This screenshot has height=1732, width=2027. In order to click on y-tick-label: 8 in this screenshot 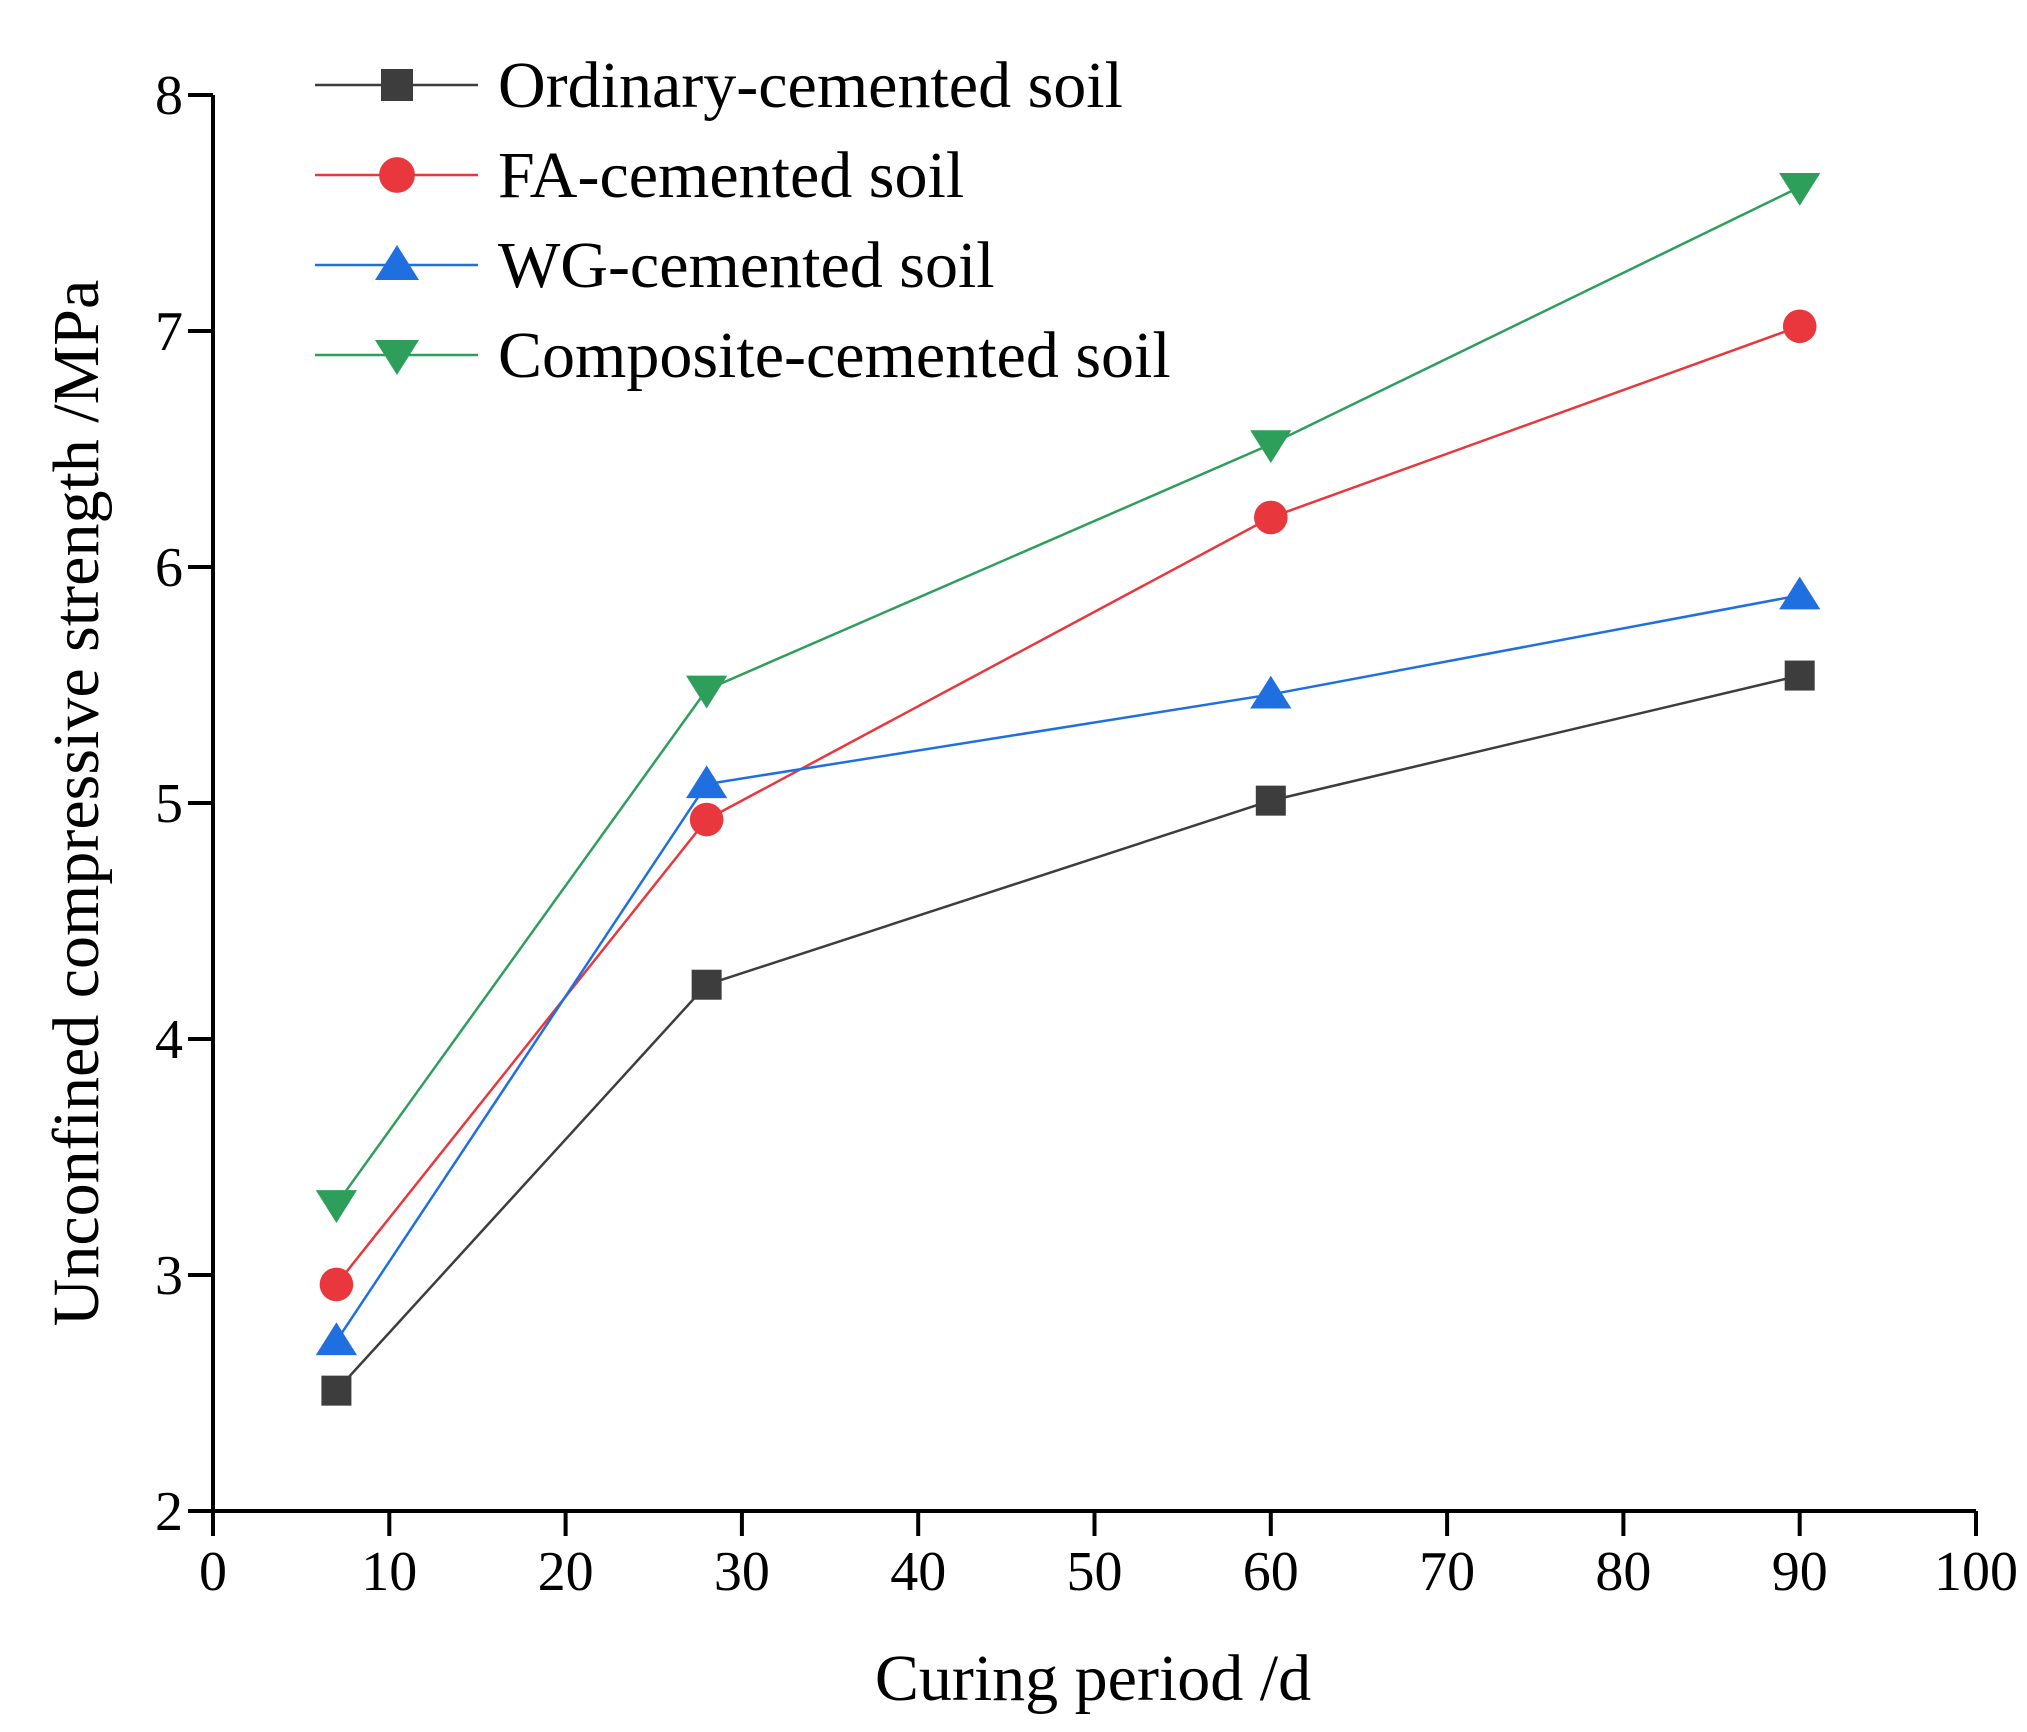, I will do `click(169, 96)`.